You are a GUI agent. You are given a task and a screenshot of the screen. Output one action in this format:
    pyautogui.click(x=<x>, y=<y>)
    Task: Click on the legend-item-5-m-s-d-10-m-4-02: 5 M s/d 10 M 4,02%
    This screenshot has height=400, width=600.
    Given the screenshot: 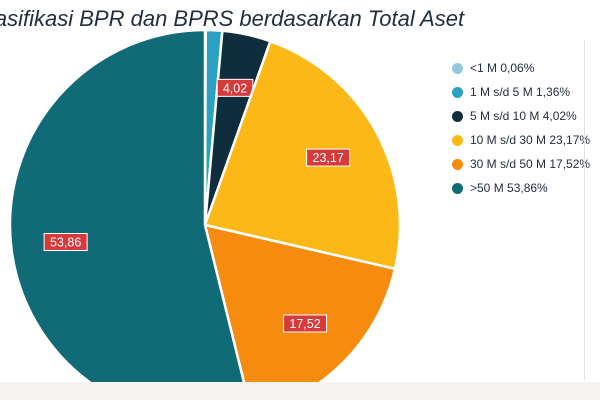 What is the action you would take?
    pyautogui.click(x=521, y=116)
    